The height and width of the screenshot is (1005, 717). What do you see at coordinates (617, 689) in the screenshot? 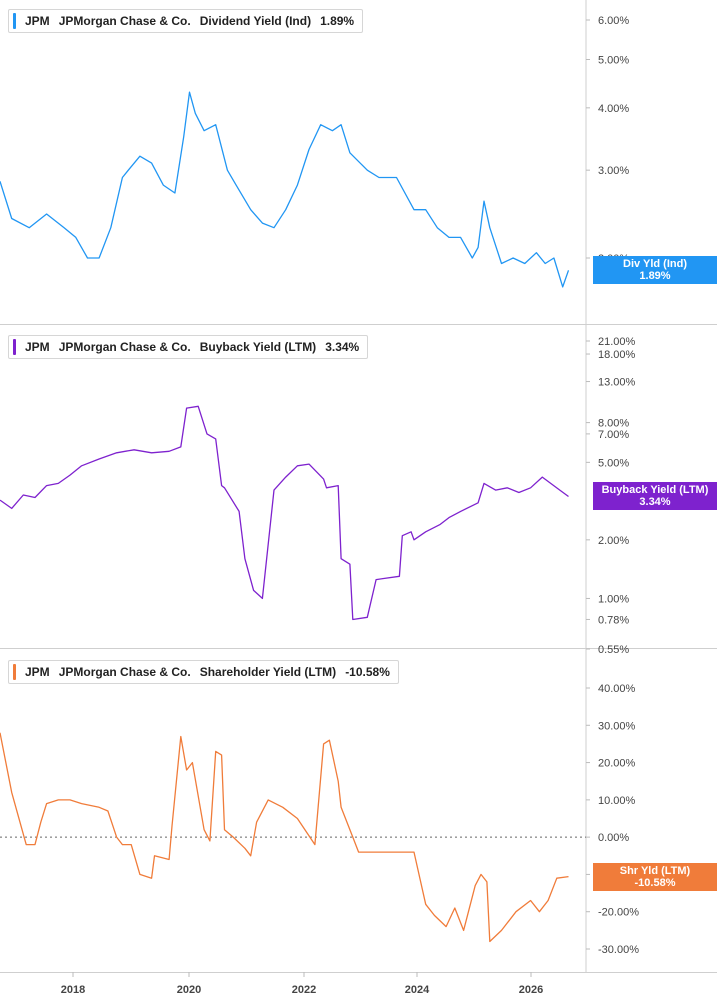
I see `y-tick-label: 40.00%` at bounding box center [617, 689].